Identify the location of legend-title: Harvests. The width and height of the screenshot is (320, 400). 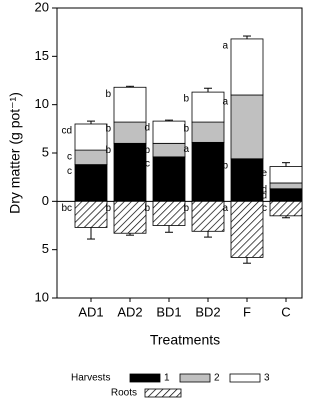
(90, 378).